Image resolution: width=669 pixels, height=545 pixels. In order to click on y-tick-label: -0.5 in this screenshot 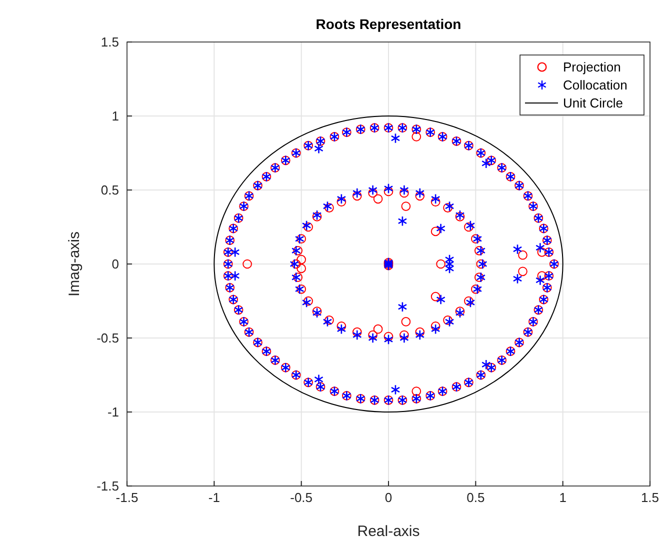, I will do `click(107, 338)`.